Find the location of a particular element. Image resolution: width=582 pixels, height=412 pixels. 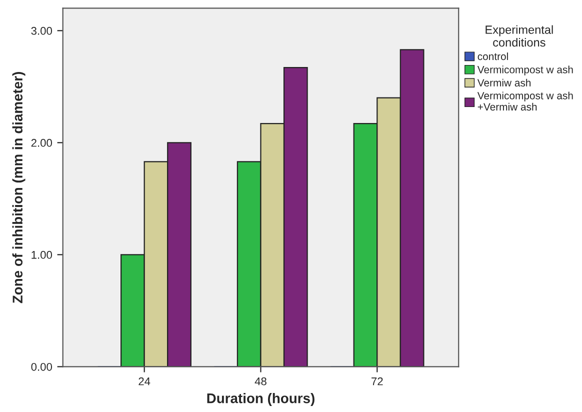

legend-label: Vermiw ash is located at coordinates (504, 82).